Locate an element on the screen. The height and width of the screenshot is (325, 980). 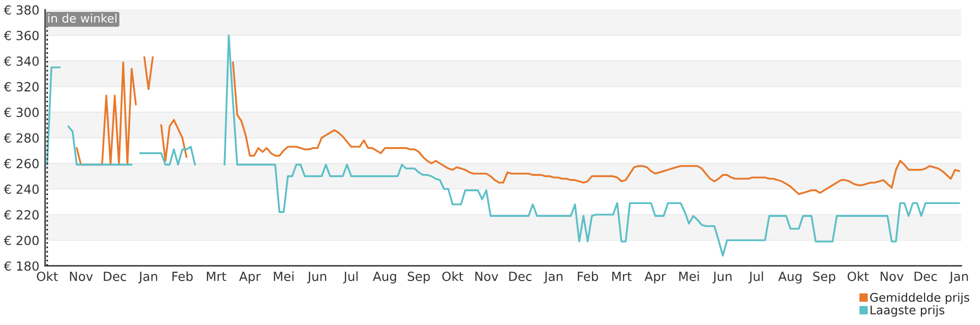
y-tick-label: € 240 is located at coordinates (21, 189).